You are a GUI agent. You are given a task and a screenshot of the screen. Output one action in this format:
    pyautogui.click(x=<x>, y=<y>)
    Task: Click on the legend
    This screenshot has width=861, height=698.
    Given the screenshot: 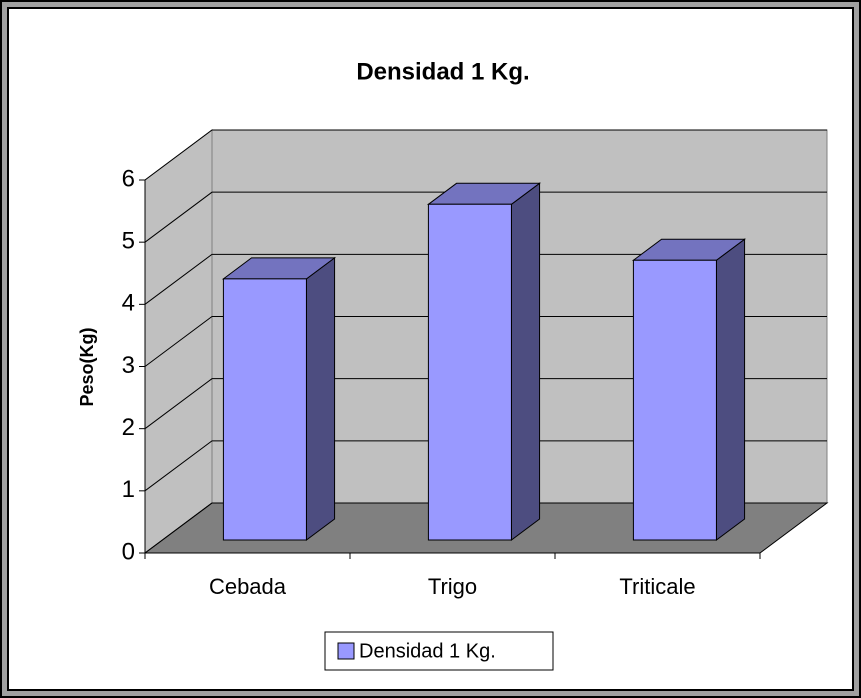 What is the action you would take?
    pyautogui.click(x=439, y=651)
    